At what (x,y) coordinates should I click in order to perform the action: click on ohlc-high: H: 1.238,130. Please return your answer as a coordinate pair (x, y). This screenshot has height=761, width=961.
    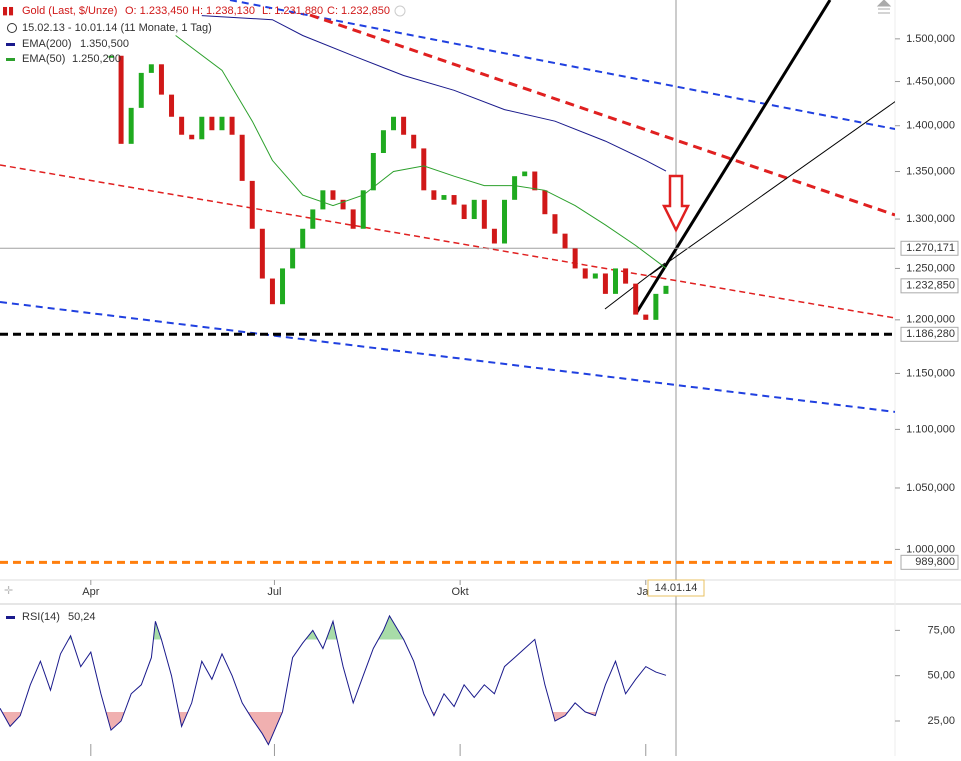
    Looking at the image, I should click on (223, 11).